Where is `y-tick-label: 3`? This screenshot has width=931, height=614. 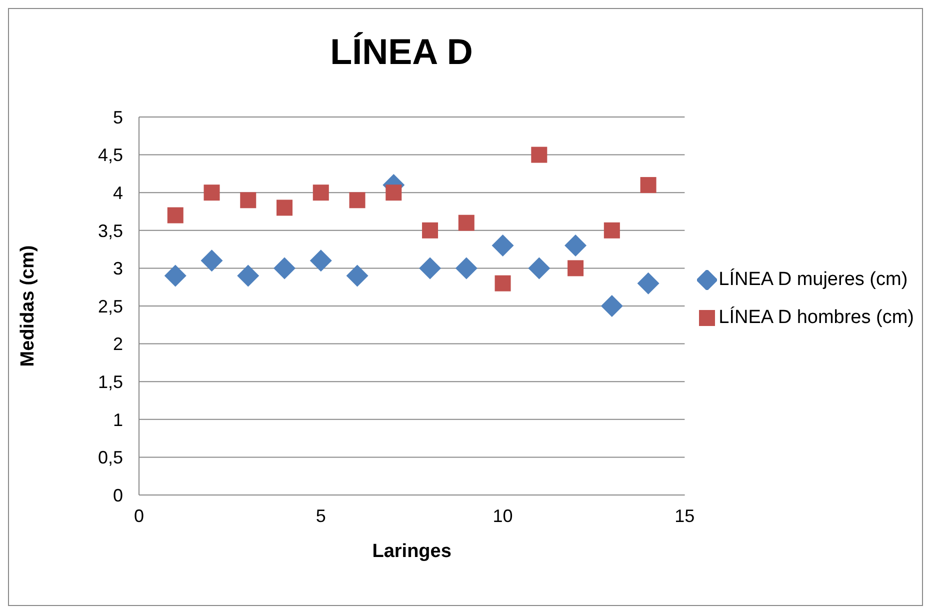 y-tick-label: 3 is located at coordinates (117, 268).